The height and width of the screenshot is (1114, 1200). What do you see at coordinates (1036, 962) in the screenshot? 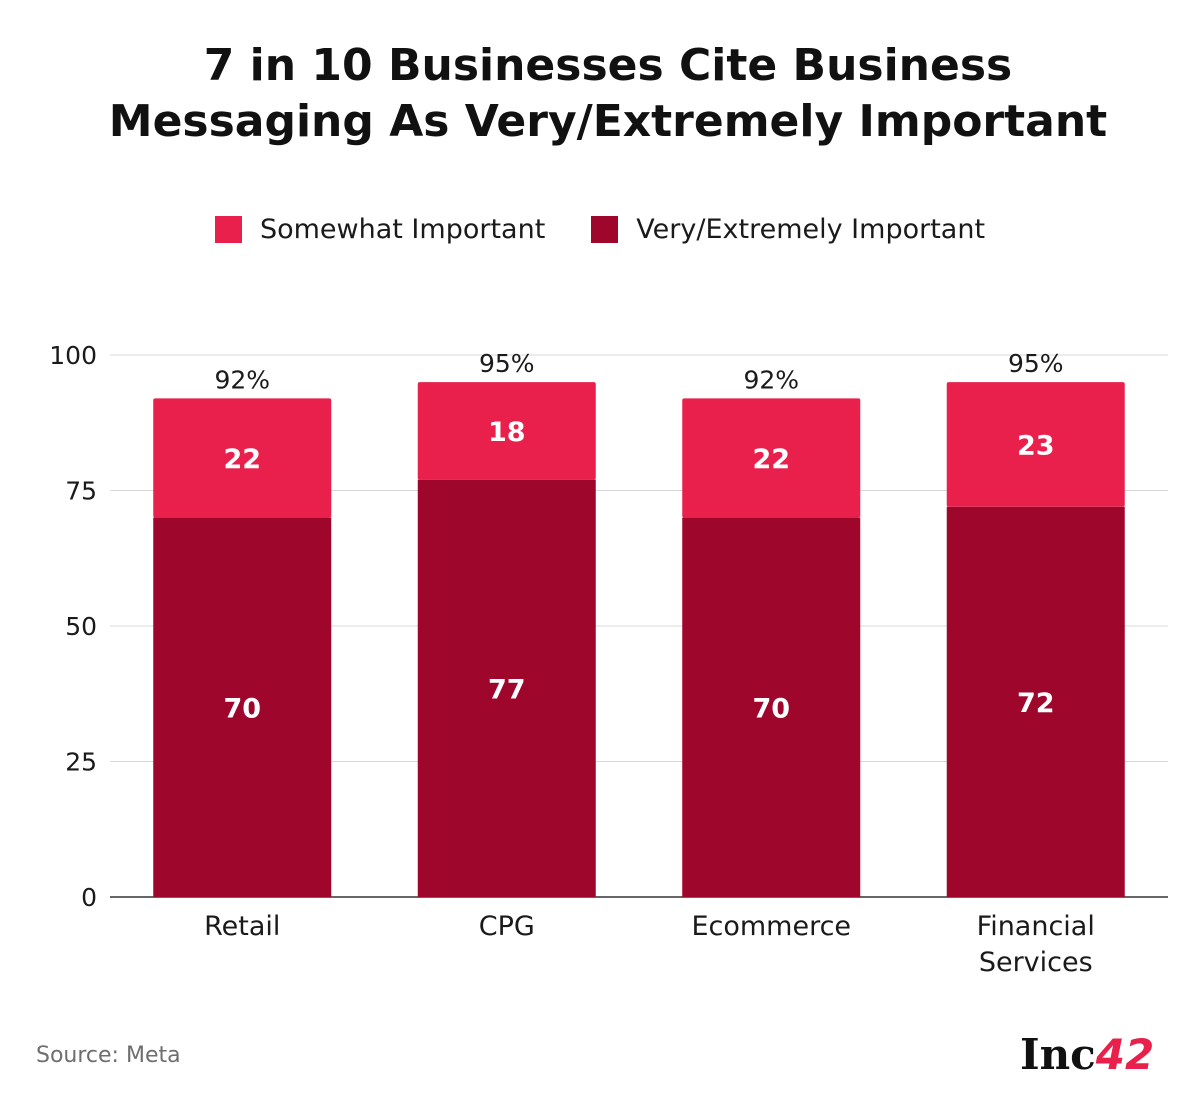
I see `x-tick-label: Services` at bounding box center [1036, 962].